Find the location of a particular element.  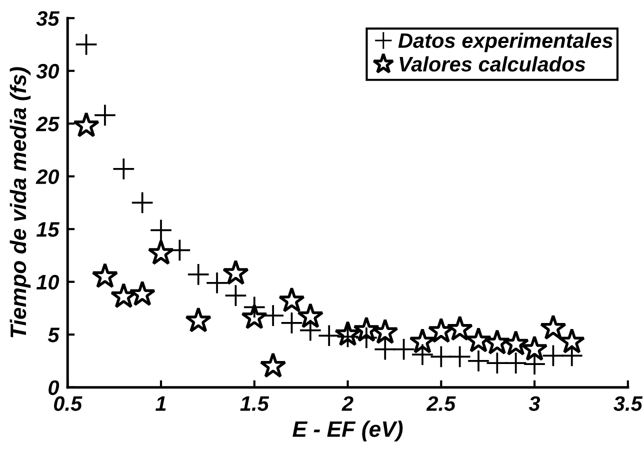

x-tick-label: 1.5 is located at coordinates (255, 403).